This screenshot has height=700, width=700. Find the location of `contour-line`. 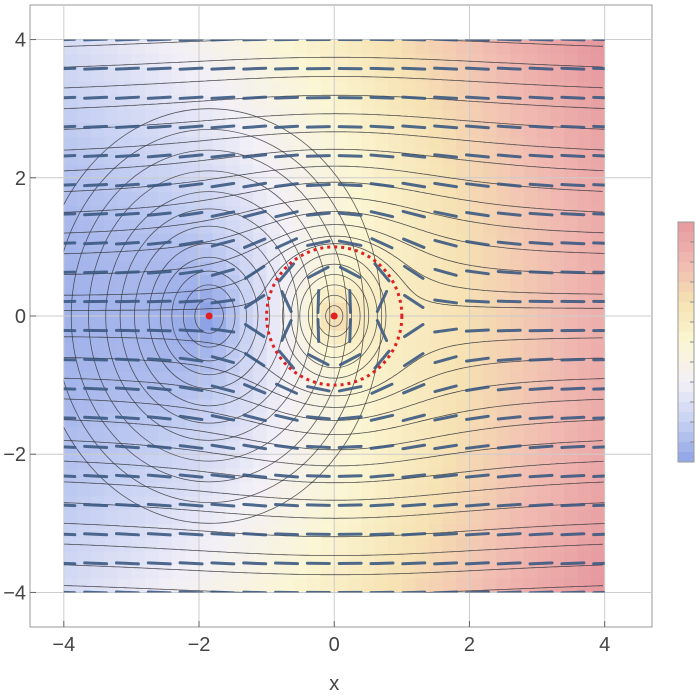

contour-line is located at coordinates (334, 316).